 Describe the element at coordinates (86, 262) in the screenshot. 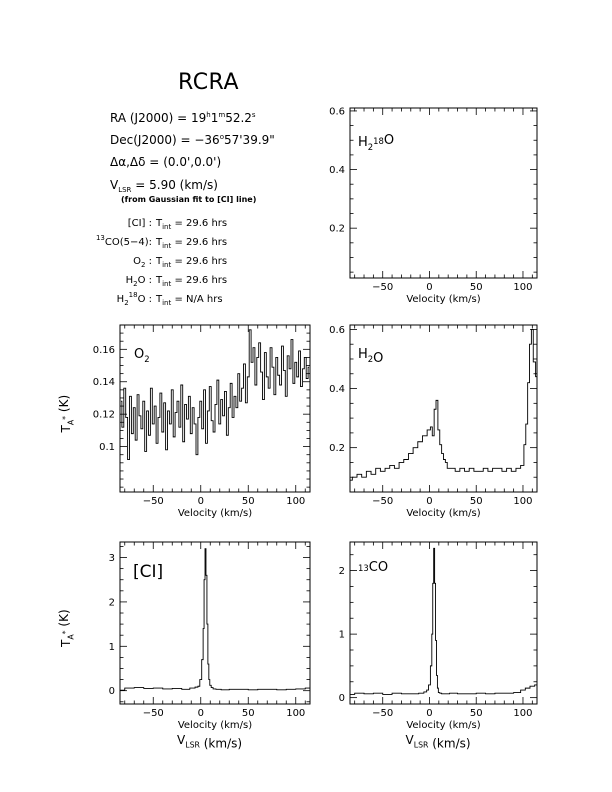

I see `tint-row-o2-label: O2 :` at that location.